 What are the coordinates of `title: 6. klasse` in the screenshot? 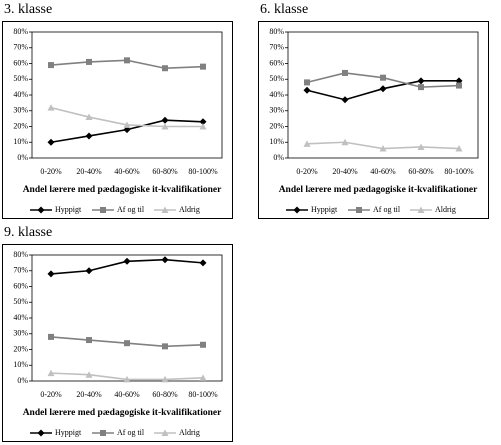 It's located at (284, 9).